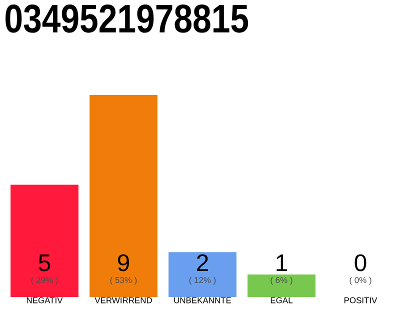 The image size is (410, 320). What do you see at coordinates (281, 300) in the screenshot?
I see `x-tick-label: EGAL` at bounding box center [281, 300].